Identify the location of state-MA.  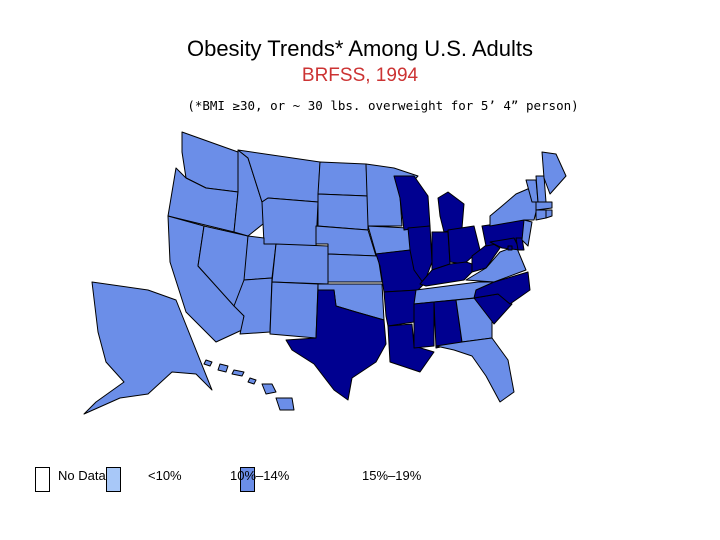
(544, 206).